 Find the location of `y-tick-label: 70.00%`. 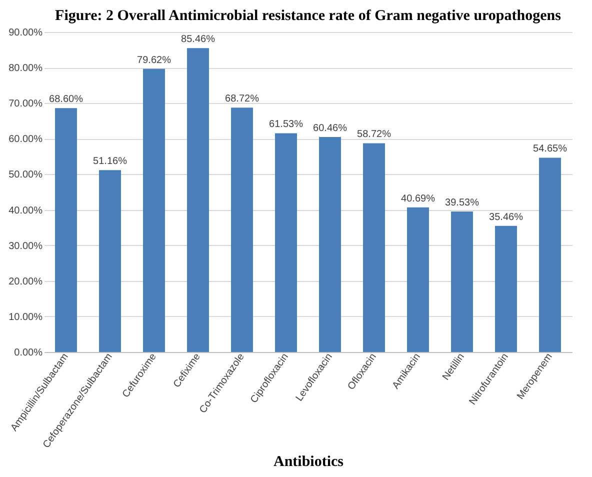

y-tick-label: 70.00% is located at coordinates (25, 104).